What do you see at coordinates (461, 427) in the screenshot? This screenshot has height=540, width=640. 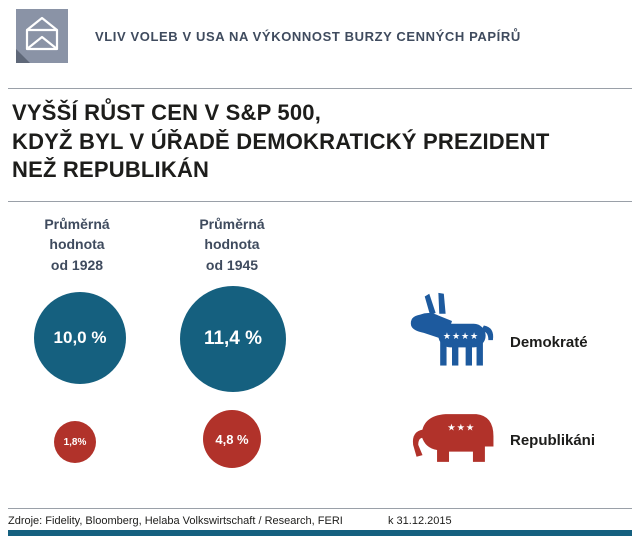 I see `elephant-stars: ★★★` at bounding box center [461, 427].